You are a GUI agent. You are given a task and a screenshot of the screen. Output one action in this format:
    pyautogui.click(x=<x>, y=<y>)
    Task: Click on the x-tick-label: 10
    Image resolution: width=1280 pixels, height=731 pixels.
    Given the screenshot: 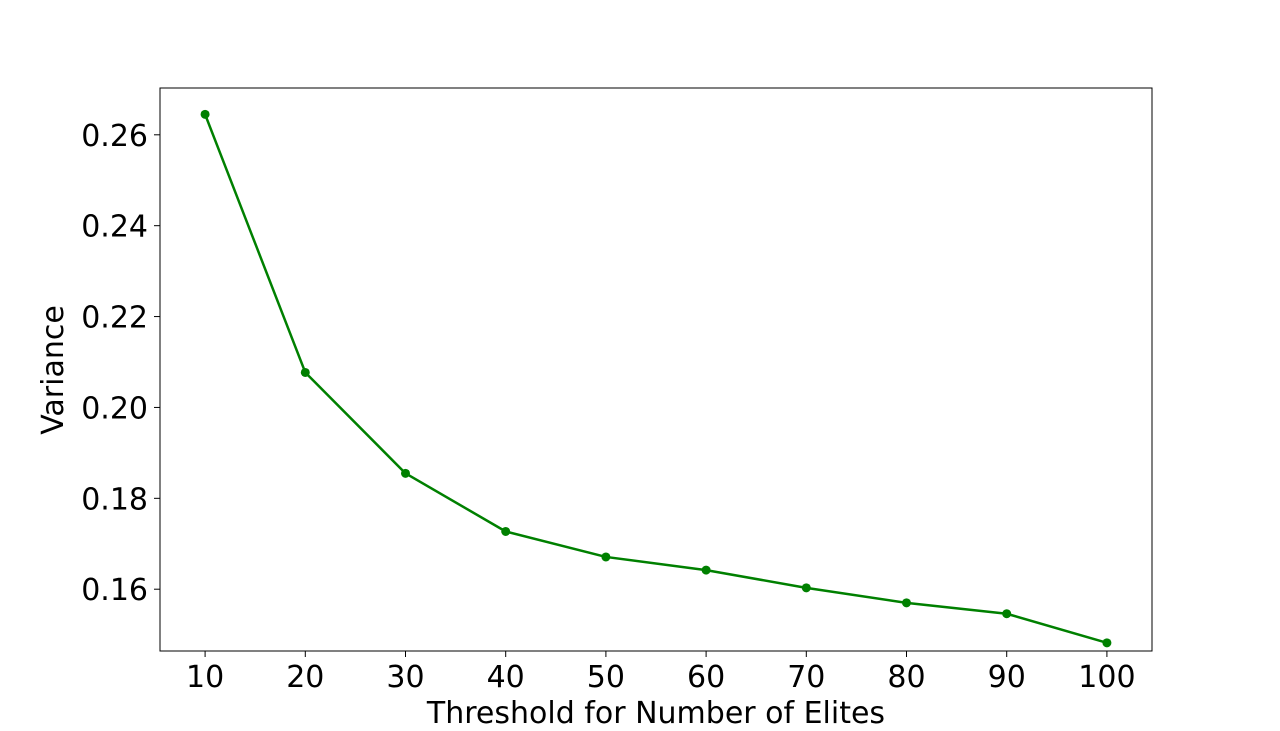 What is the action you would take?
    pyautogui.click(x=205, y=677)
    